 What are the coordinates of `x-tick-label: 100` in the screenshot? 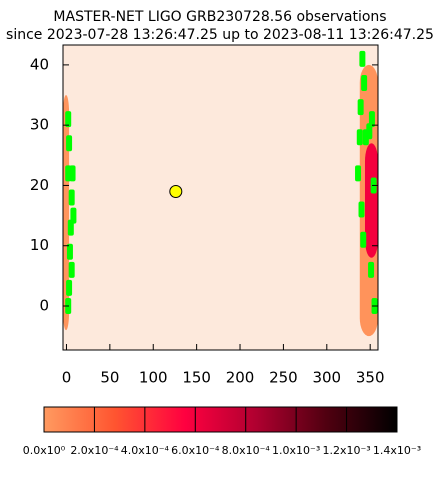 It's located at (153, 378).